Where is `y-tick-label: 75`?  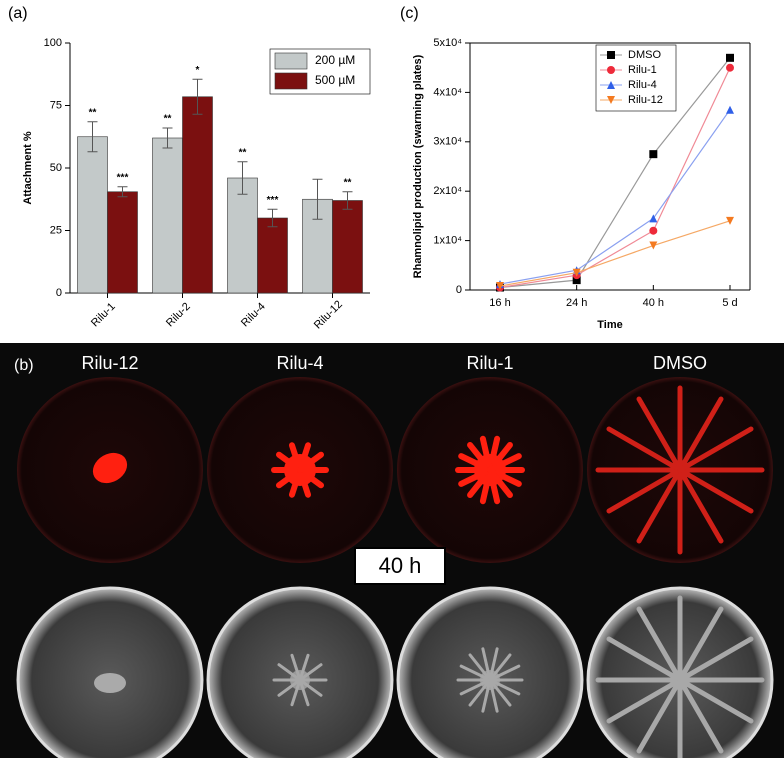
y-tick-label: 75 is located at coordinates (56, 105).